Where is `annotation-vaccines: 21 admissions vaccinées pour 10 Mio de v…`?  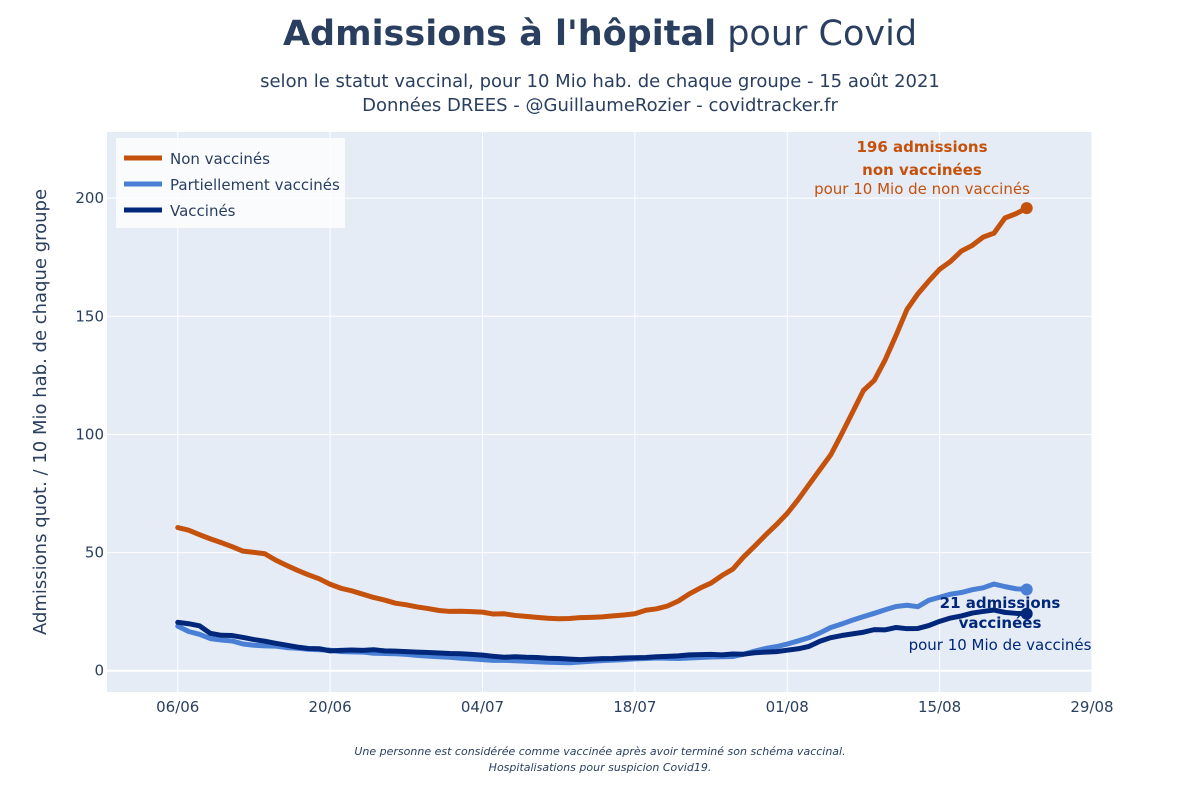
annotation-vaccines: 21 admissions vaccinées pour 10 Mio de v… is located at coordinates (1000, 624).